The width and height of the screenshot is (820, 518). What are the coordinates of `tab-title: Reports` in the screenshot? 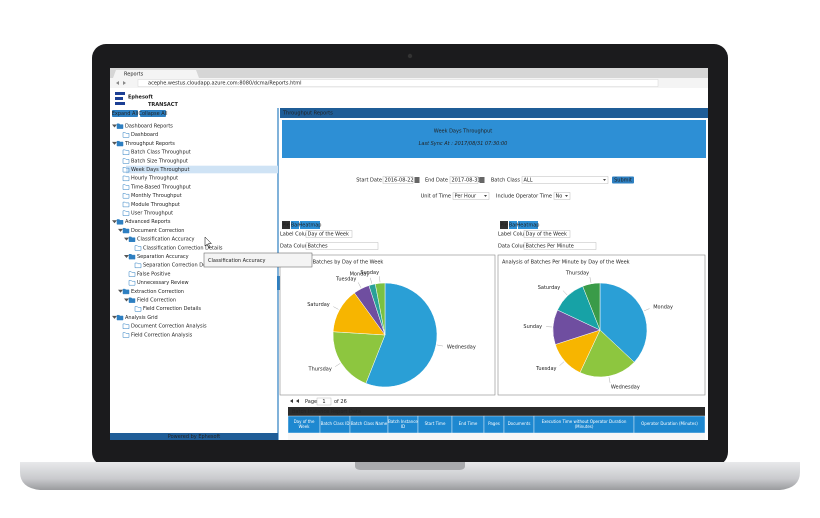 It's located at (134, 75).